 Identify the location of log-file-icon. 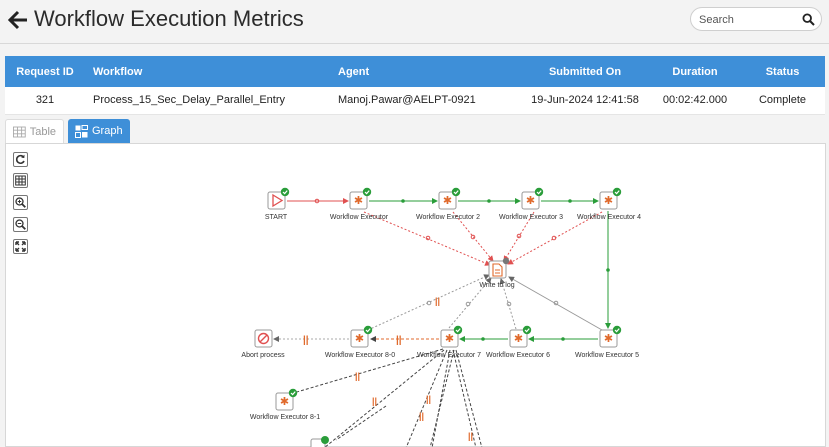
(497, 270).